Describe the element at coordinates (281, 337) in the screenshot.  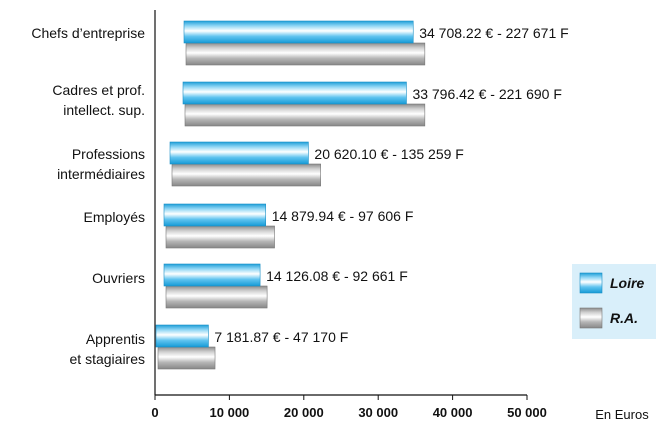
I see `value-label-5: 7 181.87 € - 47 170 F` at that location.